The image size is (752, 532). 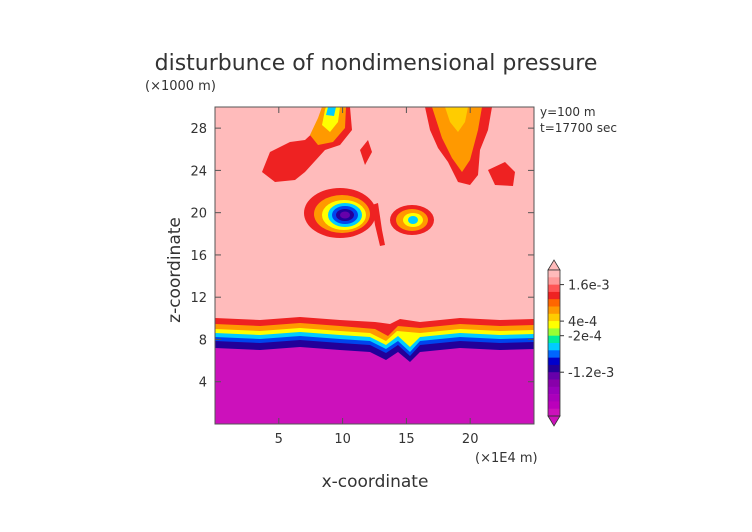 I want to click on colorbar-label: -1.2e-3, so click(x=591, y=373).